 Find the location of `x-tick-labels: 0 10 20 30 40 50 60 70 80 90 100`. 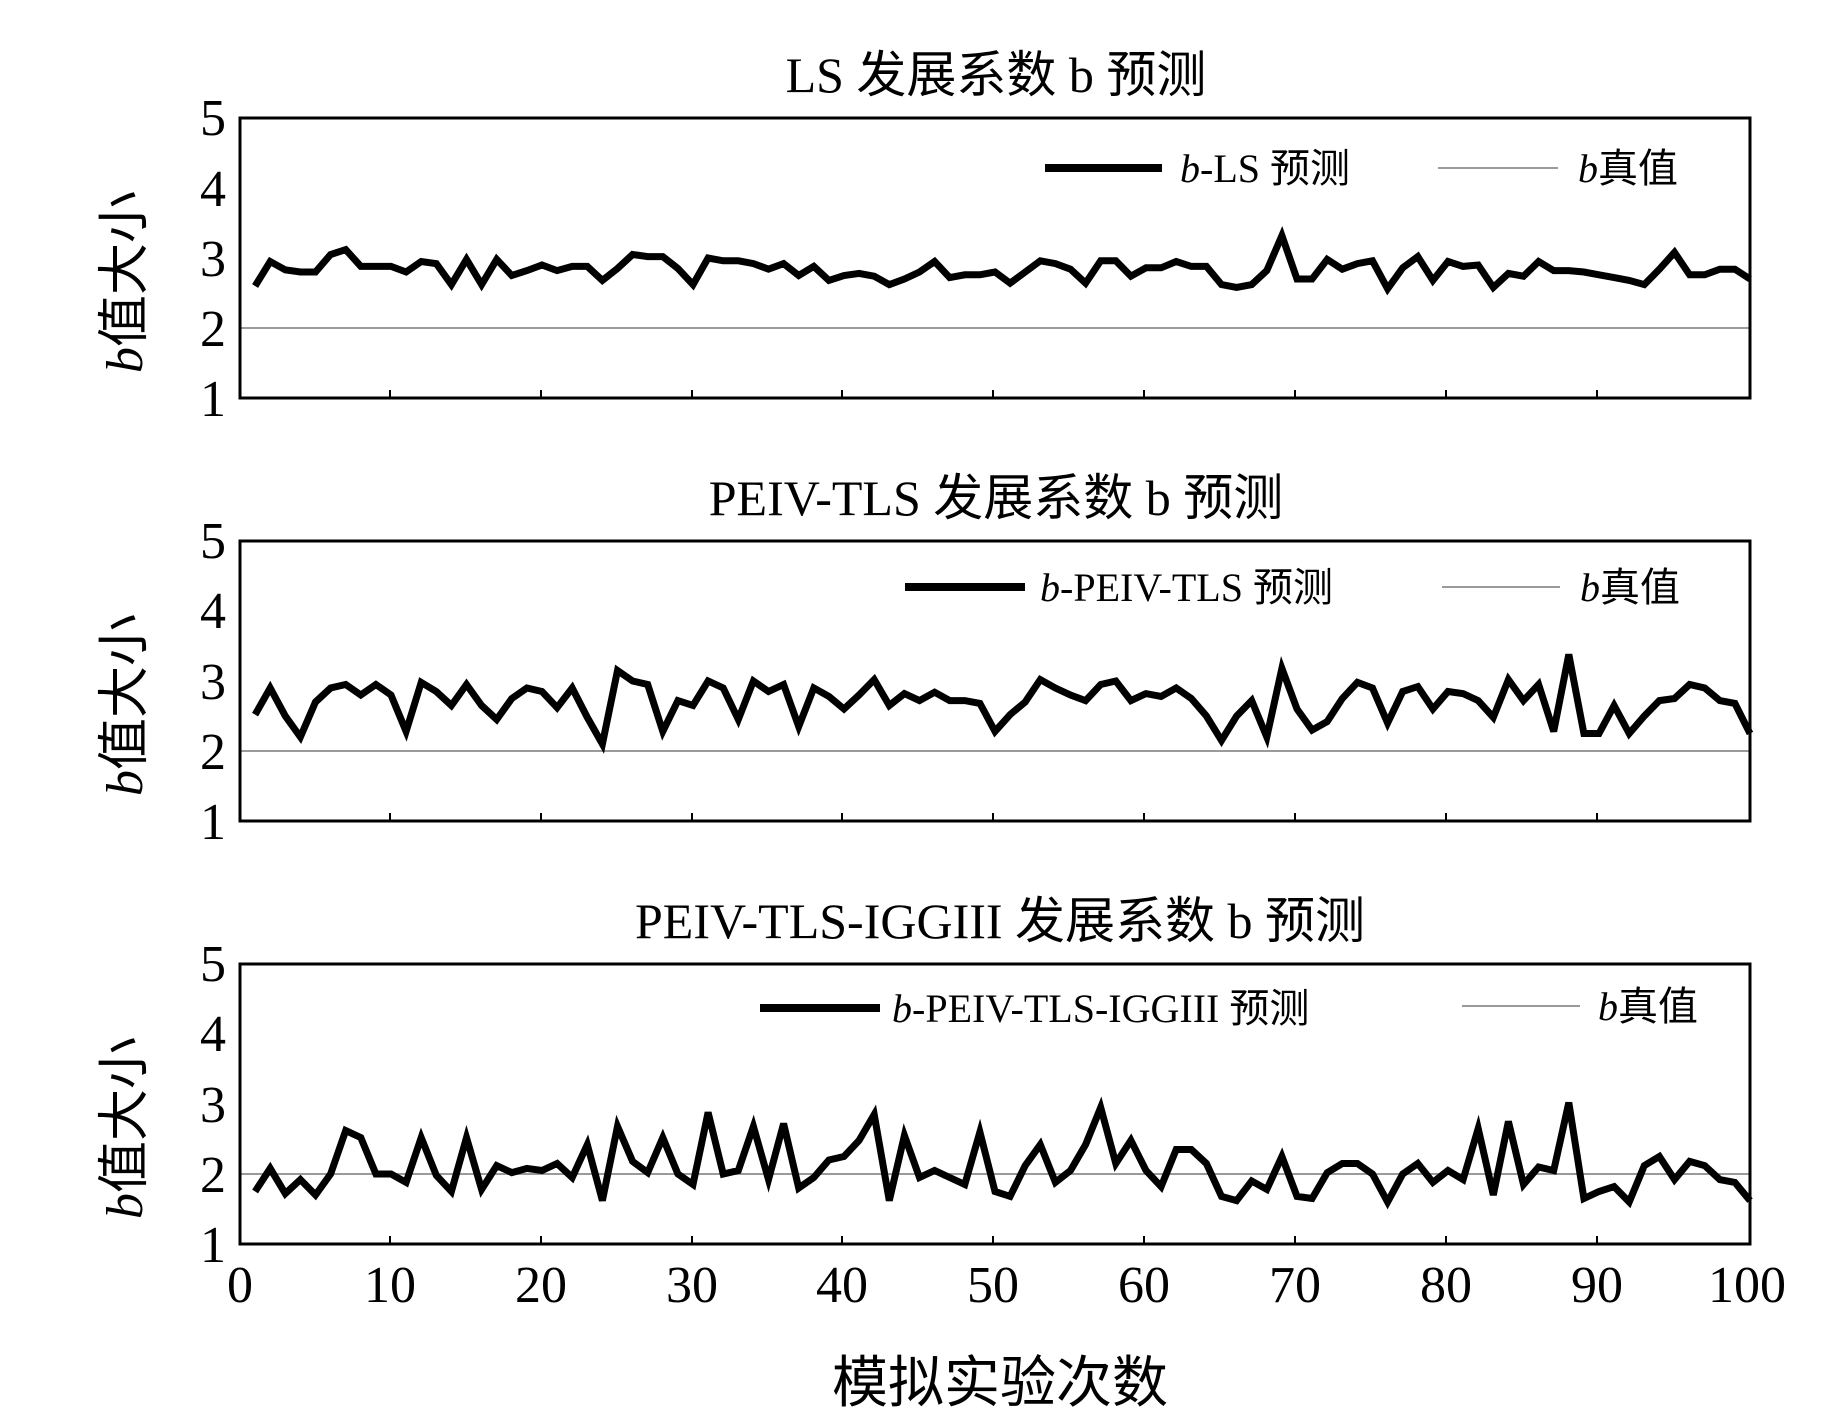

x-tick-labels: 0 10 20 30 40 50 60 70 80 90 100 is located at coordinates (1006, 1285).